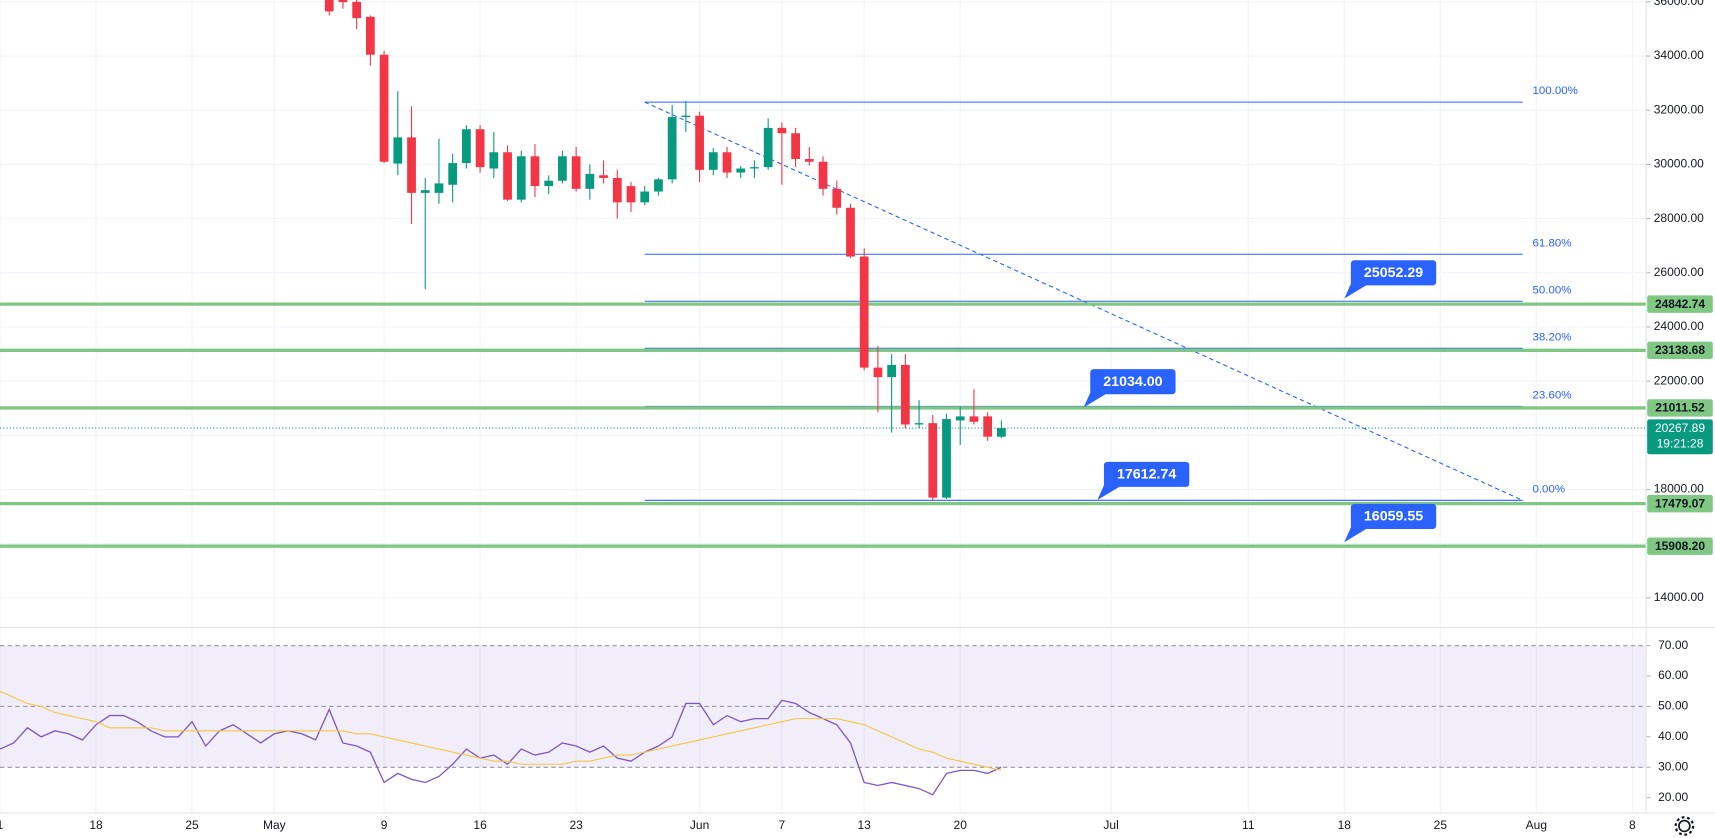 Image resolution: width=1715 pixels, height=838 pixels. What do you see at coordinates (384, 825) in the screenshot?
I see `x-tick-label: 9` at bounding box center [384, 825].